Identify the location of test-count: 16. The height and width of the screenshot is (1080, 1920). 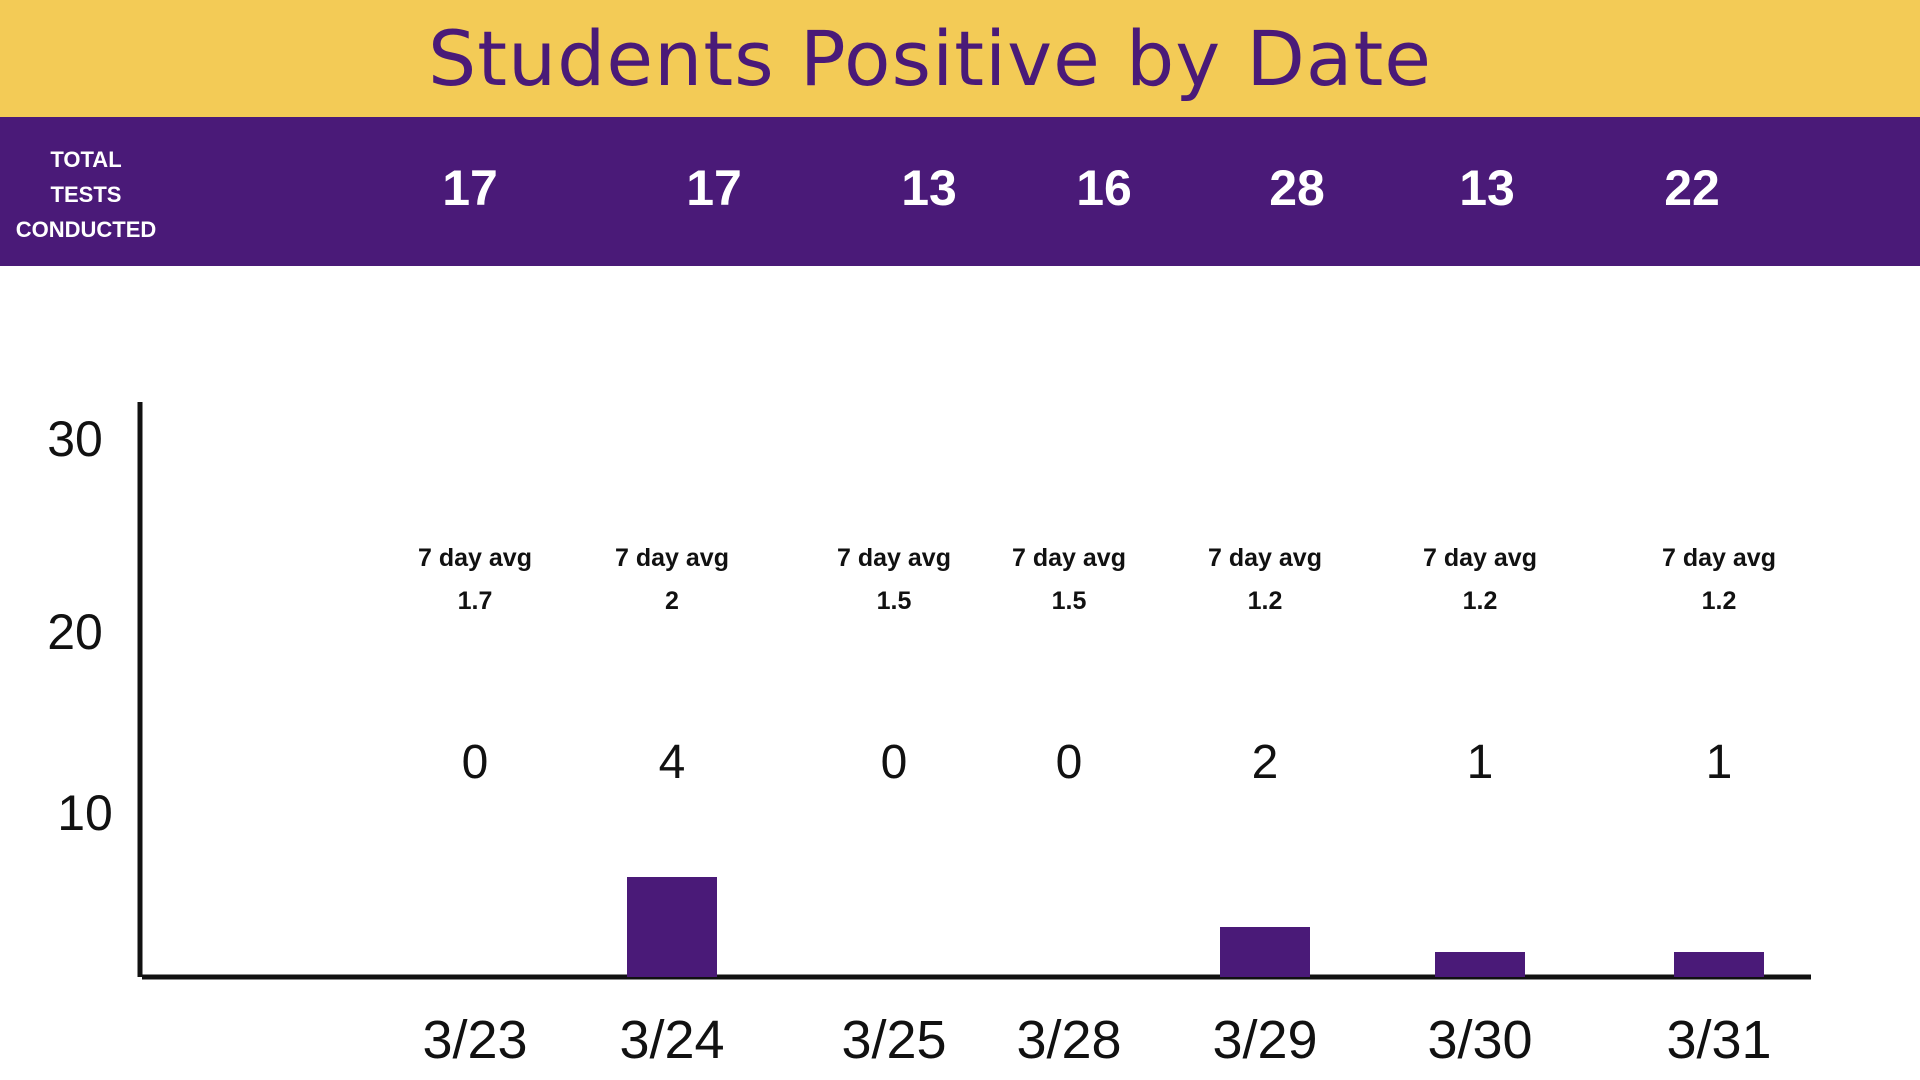
(1104, 188).